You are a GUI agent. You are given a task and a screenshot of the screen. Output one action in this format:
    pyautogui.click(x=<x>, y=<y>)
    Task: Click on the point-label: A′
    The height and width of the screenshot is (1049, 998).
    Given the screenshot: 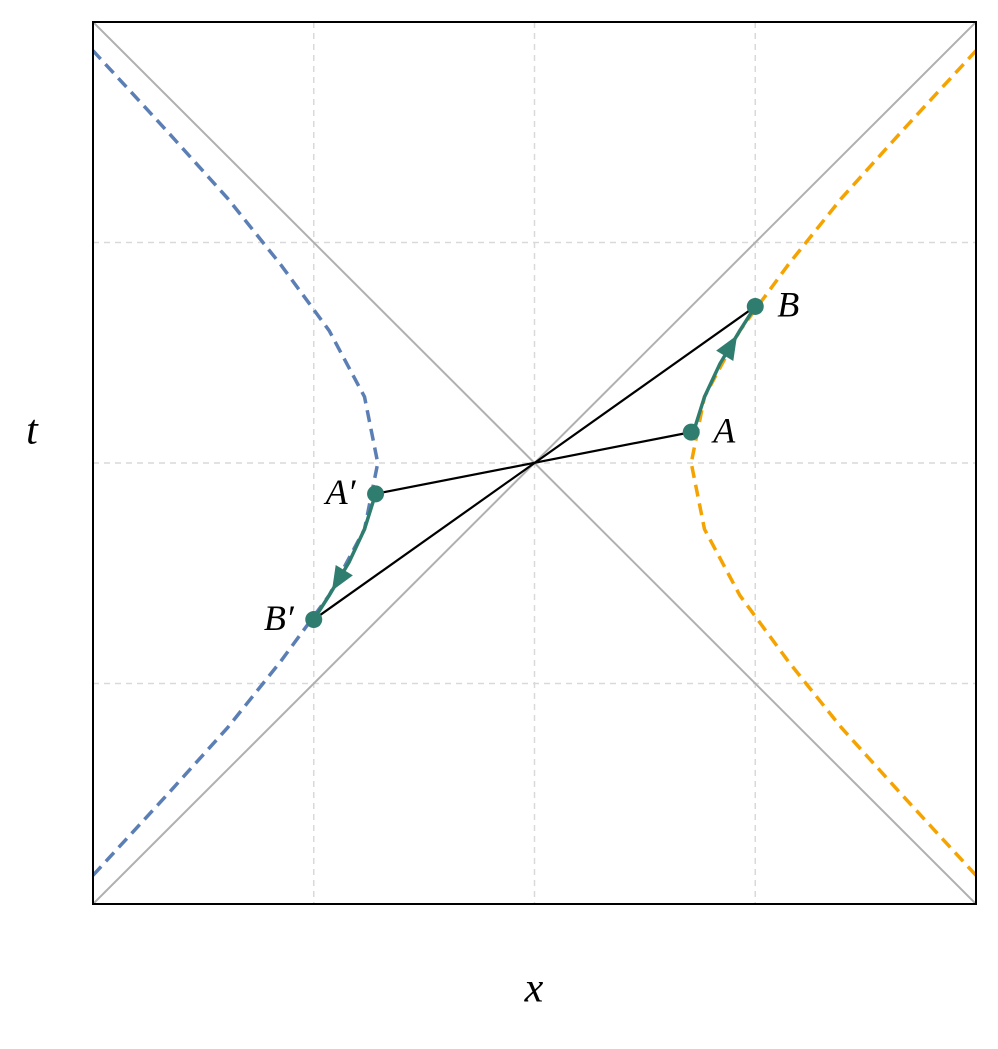 What is the action you would take?
    pyautogui.click(x=340, y=492)
    